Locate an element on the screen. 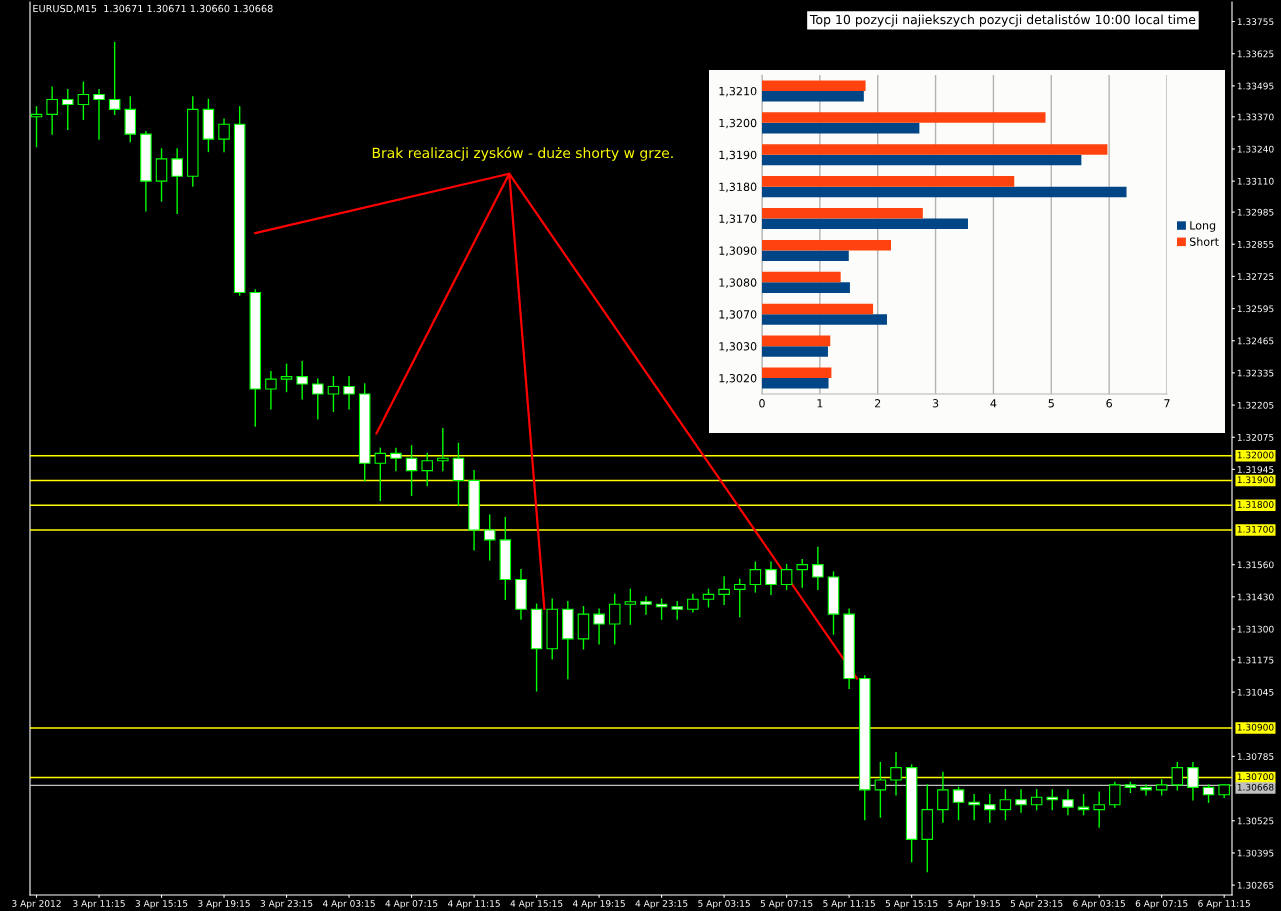  x-tick-label: 3 is located at coordinates (935, 403).